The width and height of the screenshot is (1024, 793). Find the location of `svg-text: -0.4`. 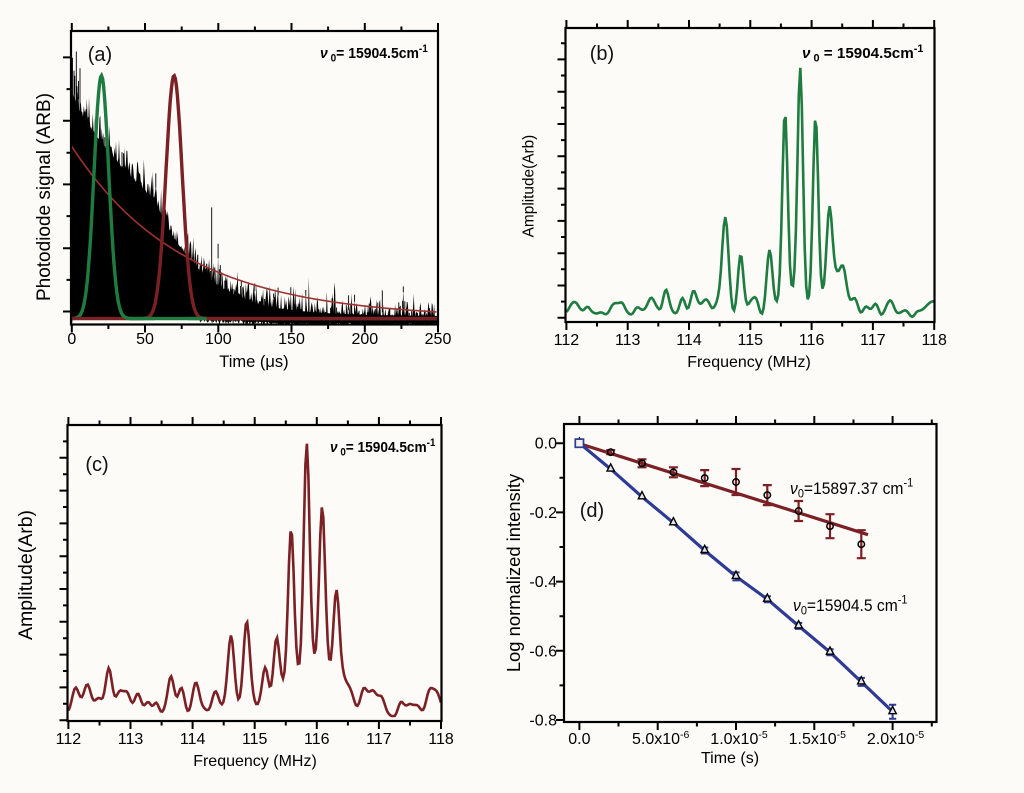

svg-text: -0.4 is located at coordinates (543, 582).